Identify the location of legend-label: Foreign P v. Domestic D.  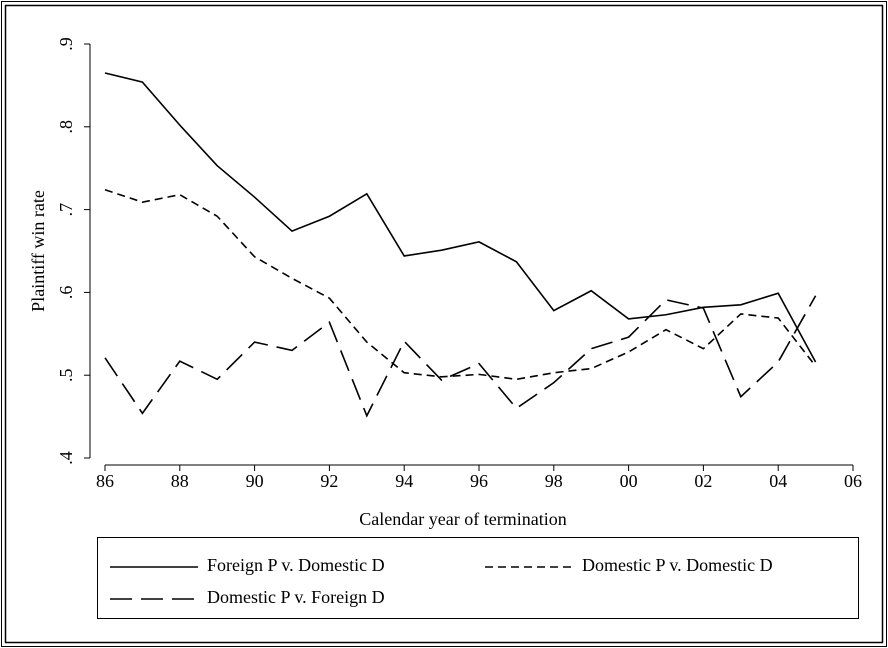
(296, 565).